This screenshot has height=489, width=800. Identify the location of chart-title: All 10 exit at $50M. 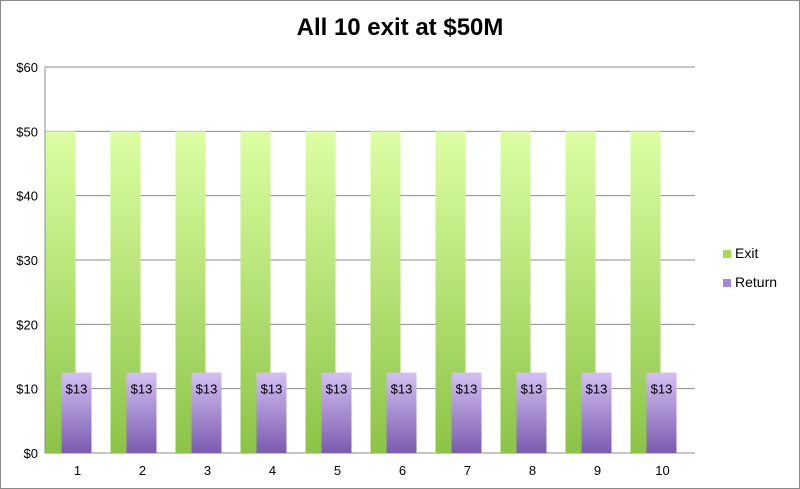
(400, 27).